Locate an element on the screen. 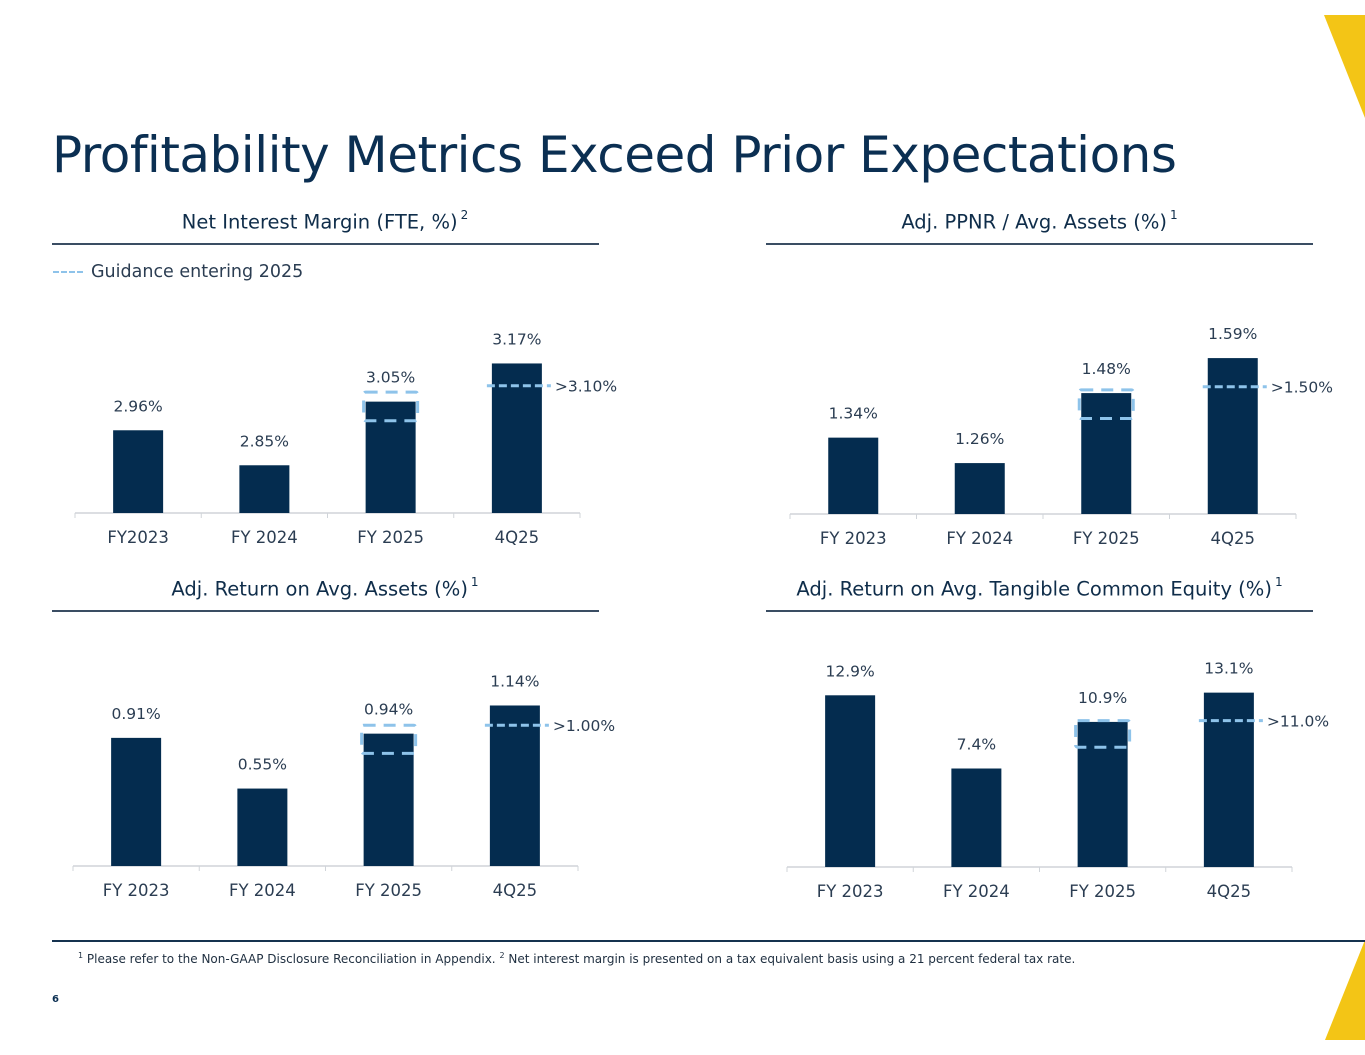  dashed-line-swatch-icon is located at coordinates (68, 272).